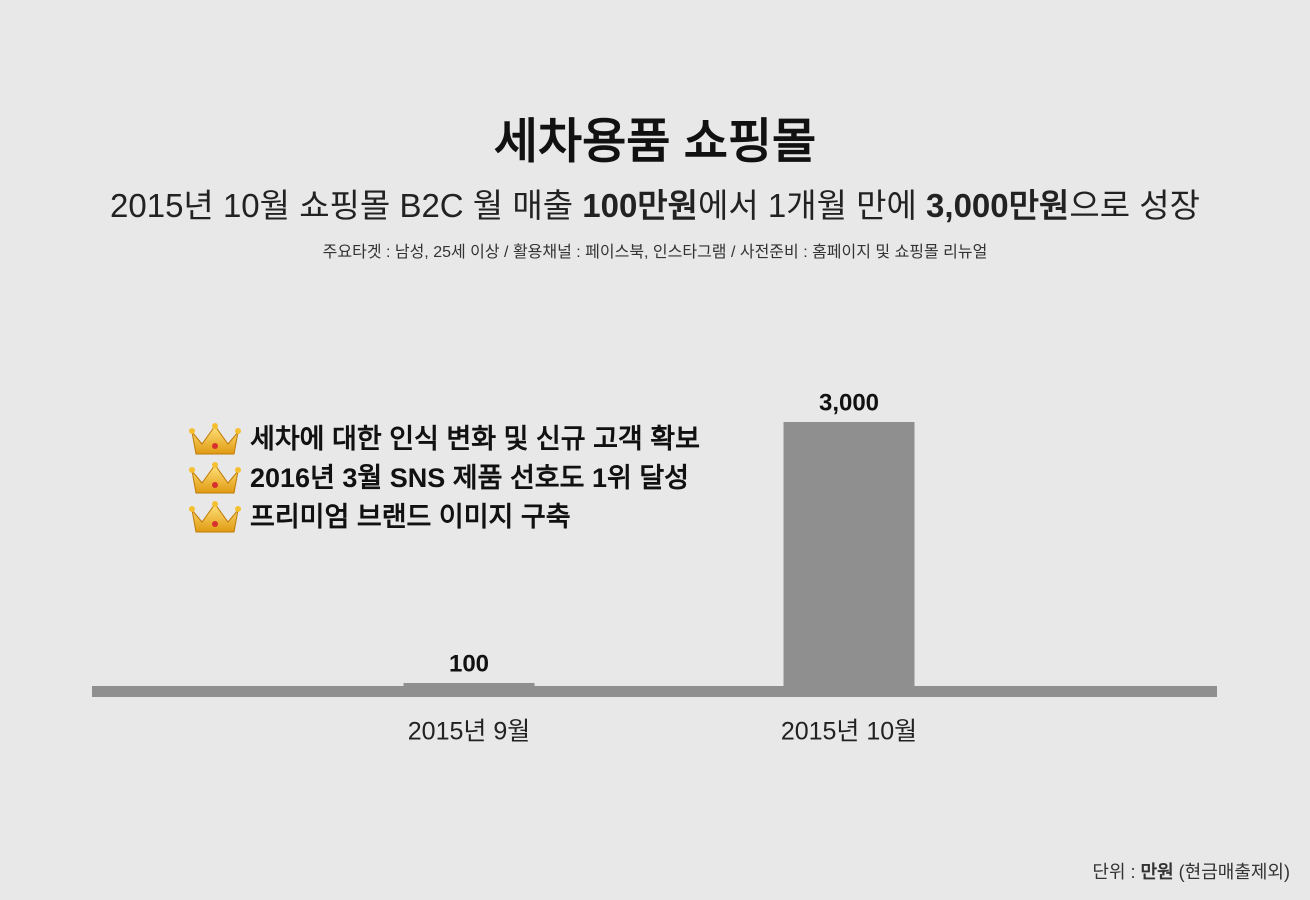 The width and height of the screenshot is (1310, 900). Describe the element at coordinates (1134, 205) in the screenshot. I see `subtitle-part: 으로 성장` at that location.